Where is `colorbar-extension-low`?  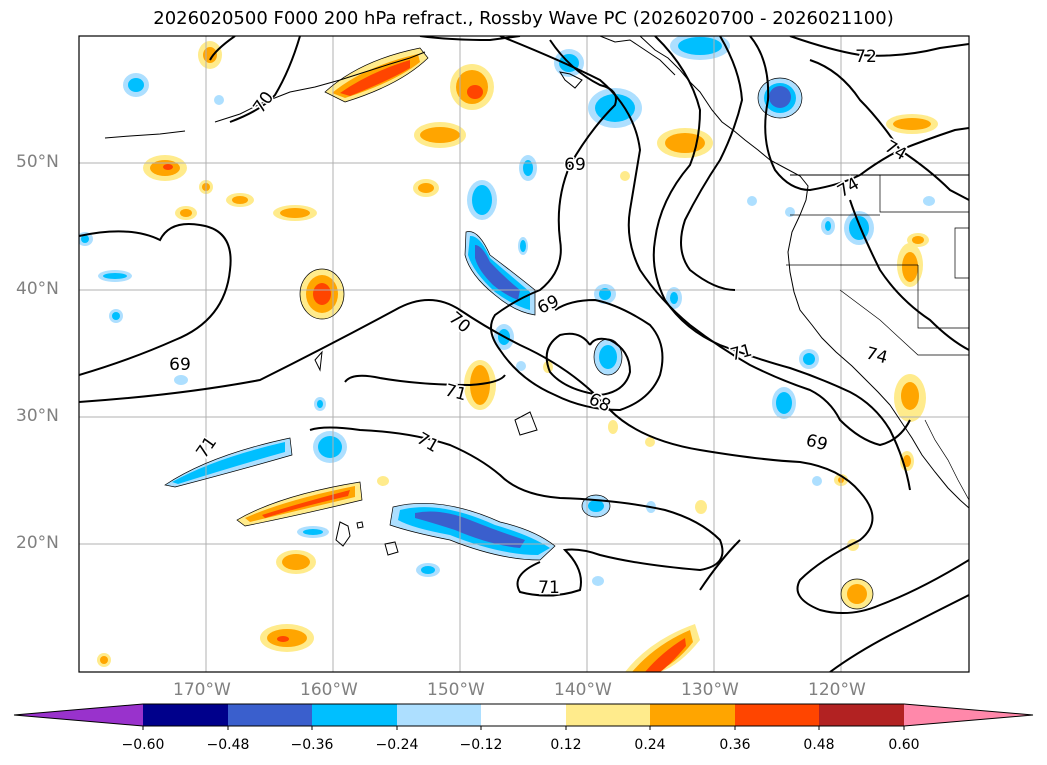
colorbar-extension-low is located at coordinates (78, 715).